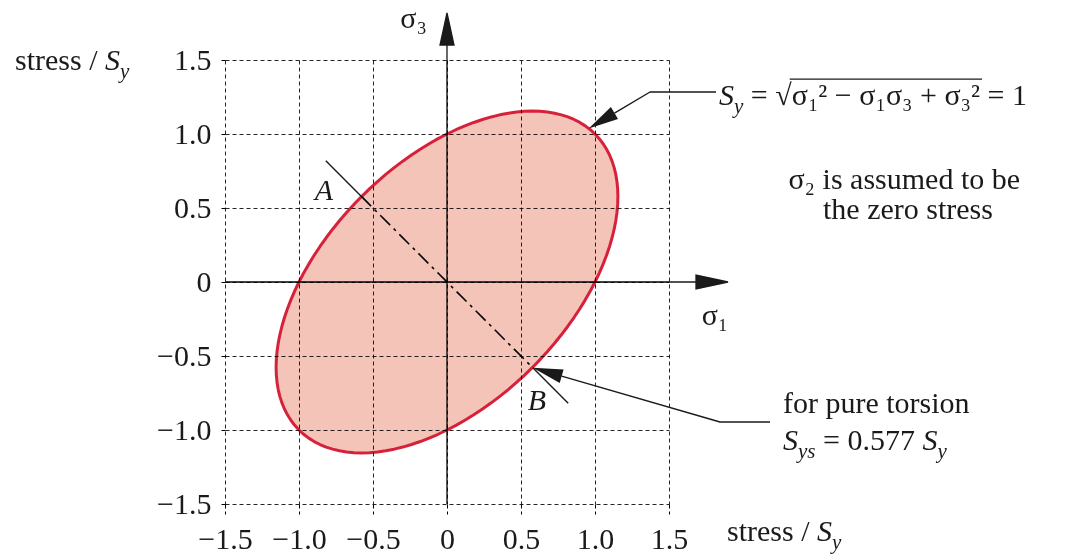  Describe the element at coordinates (447, 538) in the screenshot. I see `x-tick-label: 0` at that location.